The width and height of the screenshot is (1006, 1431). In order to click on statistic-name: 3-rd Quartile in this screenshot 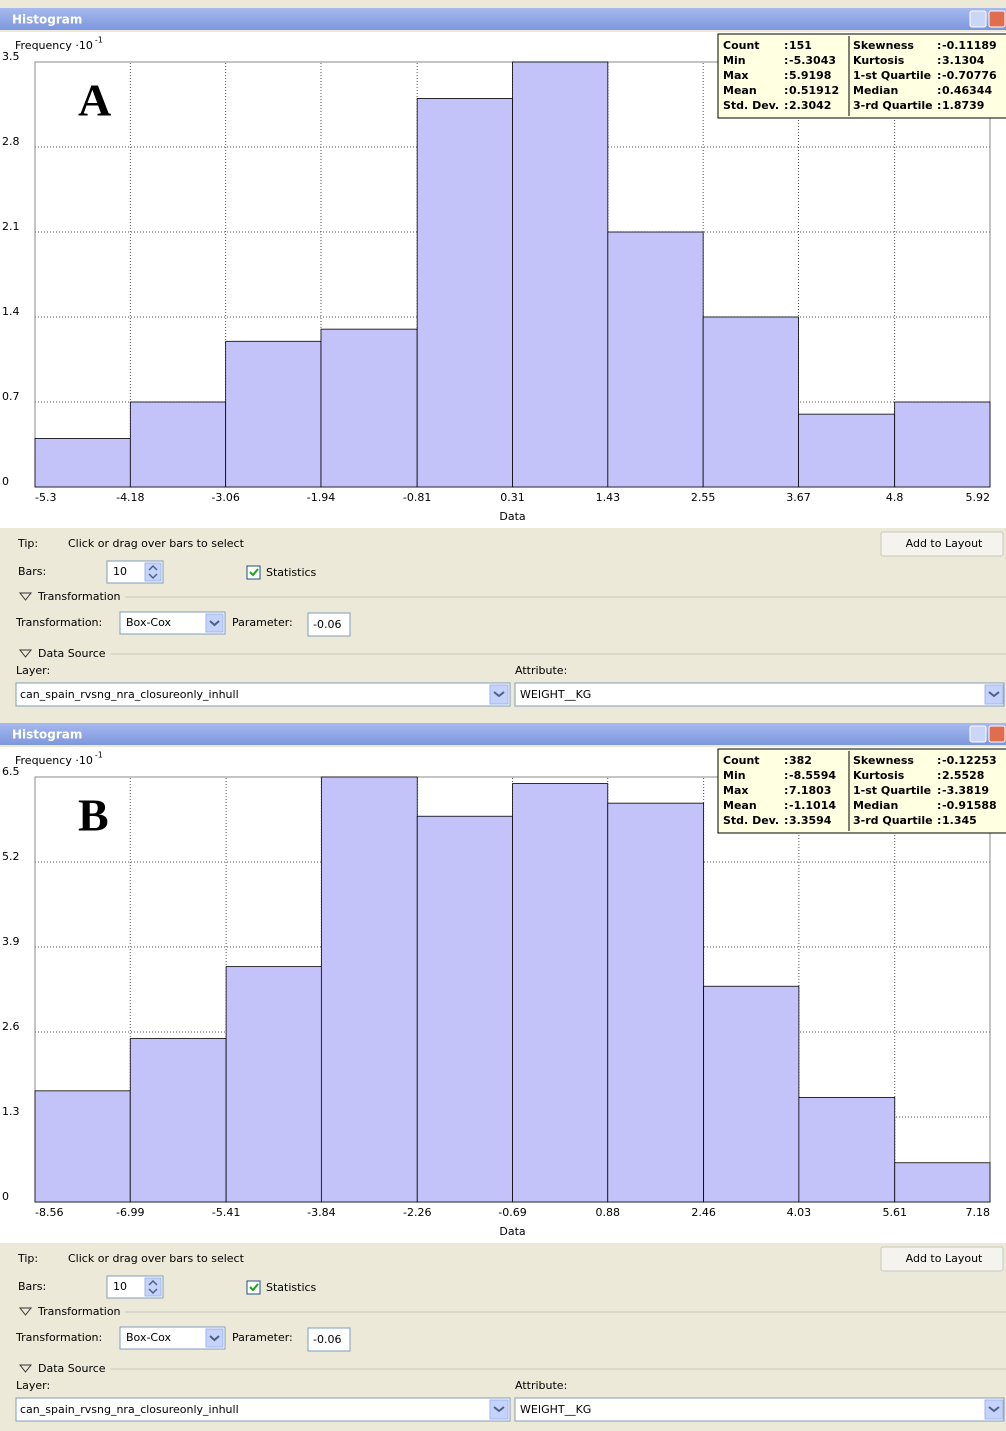, I will do `click(893, 820)`.